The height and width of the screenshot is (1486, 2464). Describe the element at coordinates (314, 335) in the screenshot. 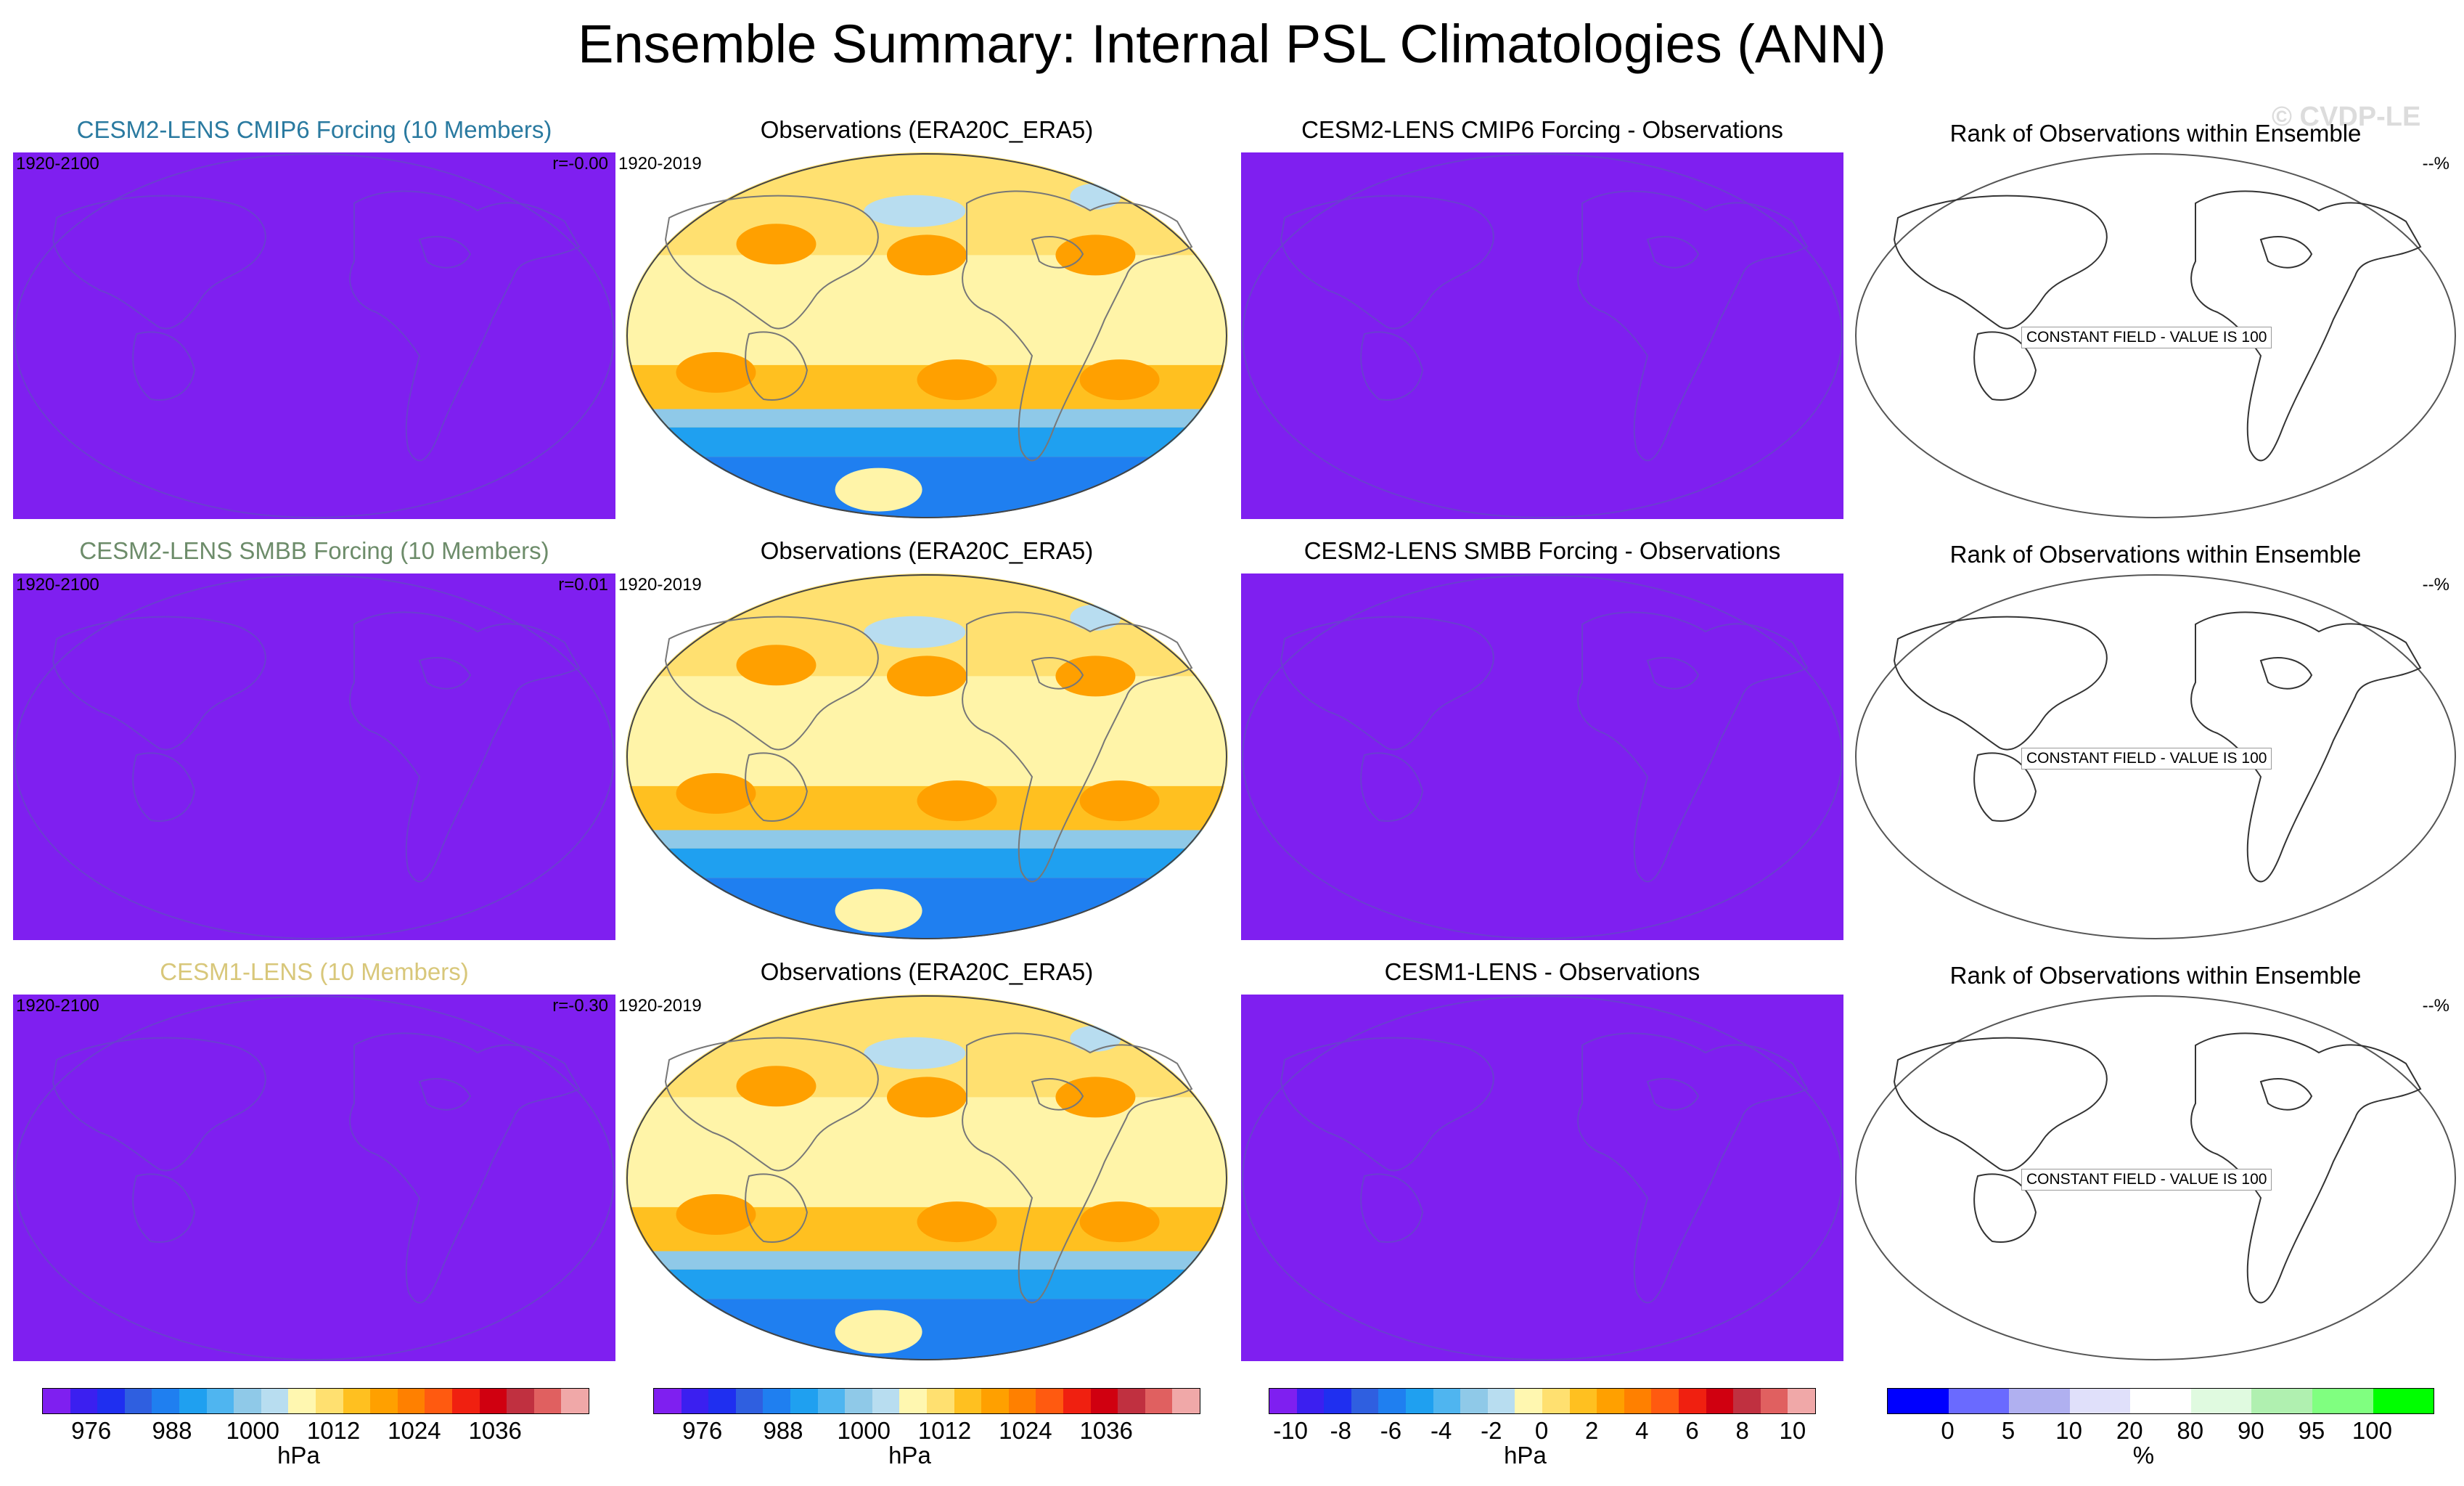

I see `ensemble-map` at that location.